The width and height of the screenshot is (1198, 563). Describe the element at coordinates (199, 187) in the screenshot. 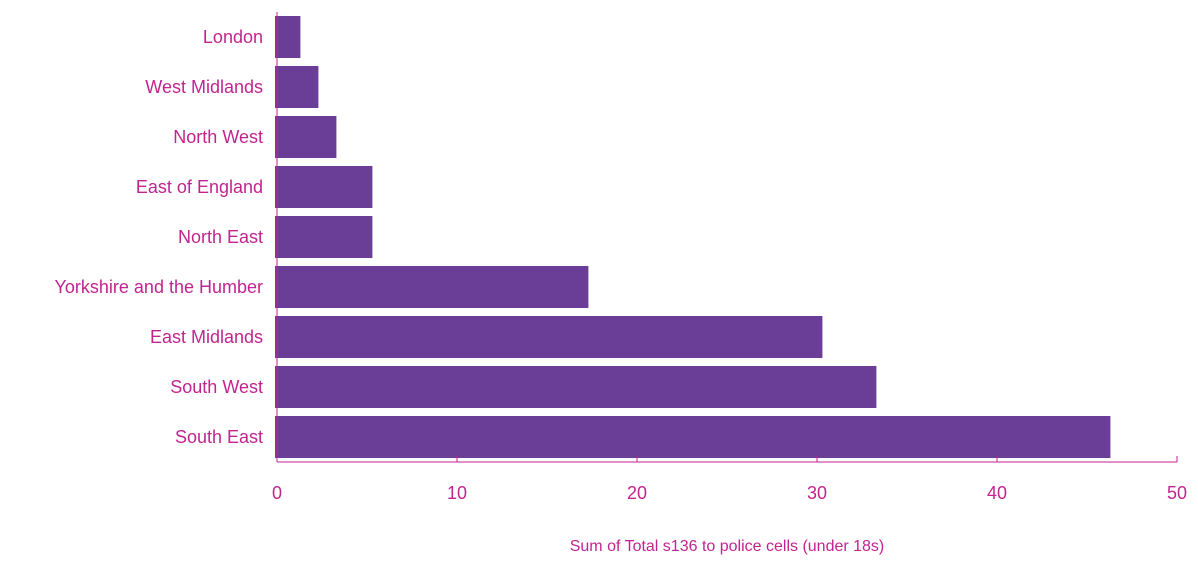

I see `category-label: East of England` at that location.